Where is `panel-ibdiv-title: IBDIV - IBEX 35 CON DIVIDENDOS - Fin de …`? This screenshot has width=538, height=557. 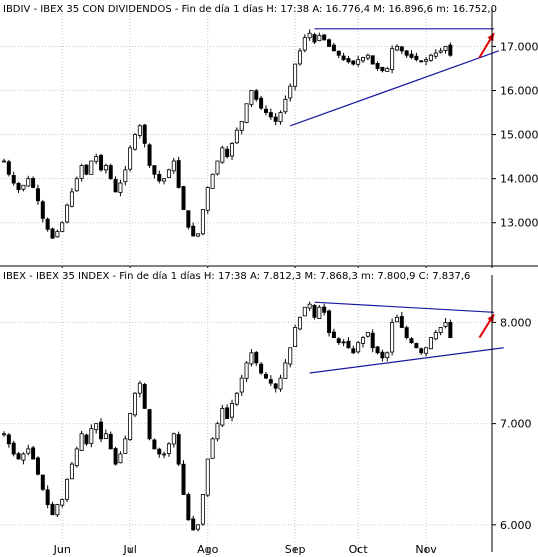
panel-ibdiv-title: IBDIV - IBEX 35 CON DIVIDENDOS - Fin de … is located at coordinates (250, 9).